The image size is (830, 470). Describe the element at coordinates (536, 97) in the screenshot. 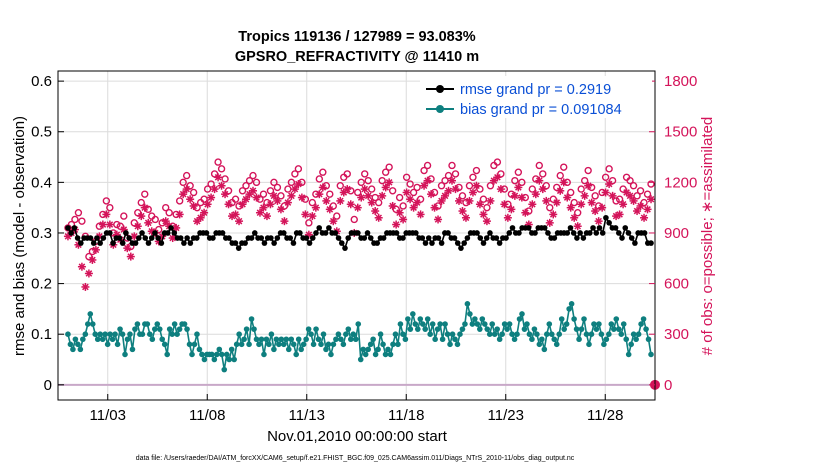

I see `legend-background` at that location.